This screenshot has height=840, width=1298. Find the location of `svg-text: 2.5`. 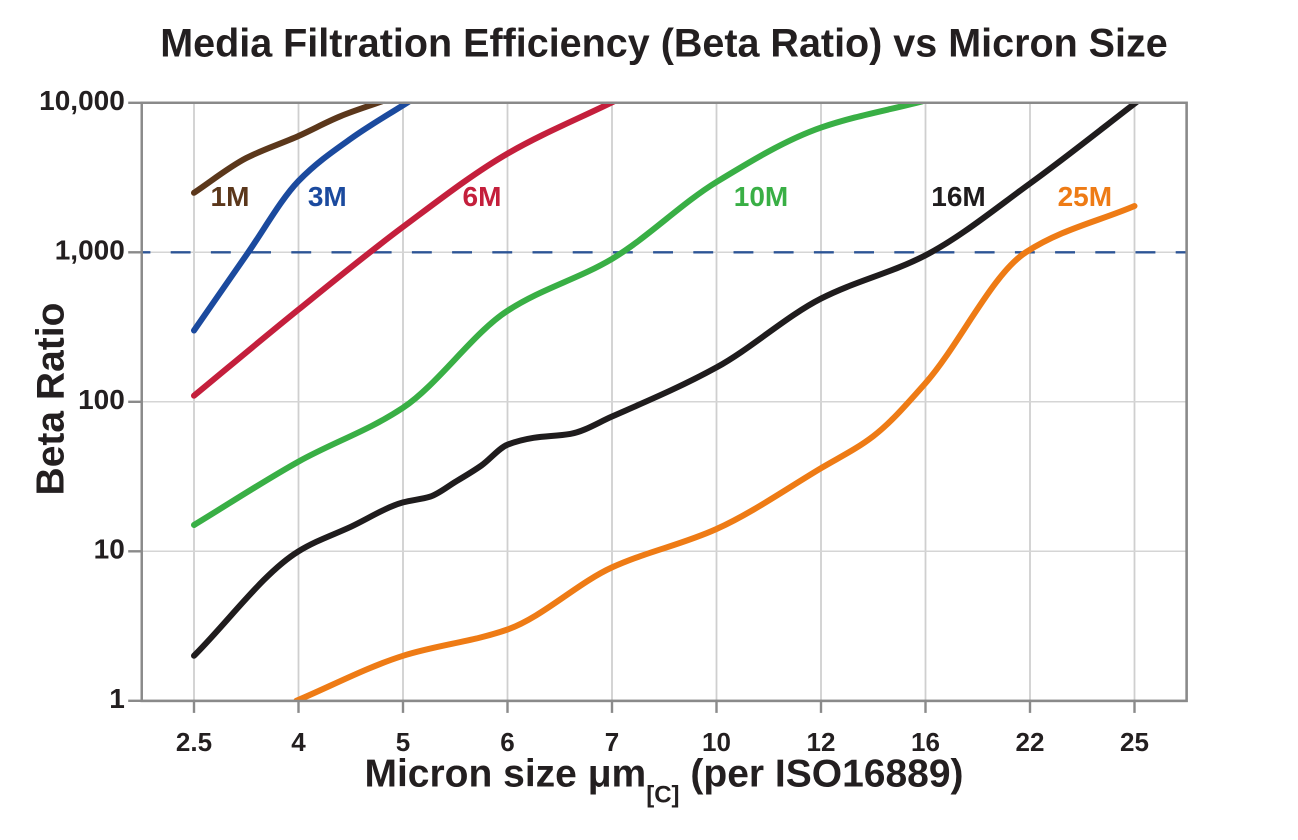

svg-text: 2.5 is located at coordinates (194, 742).